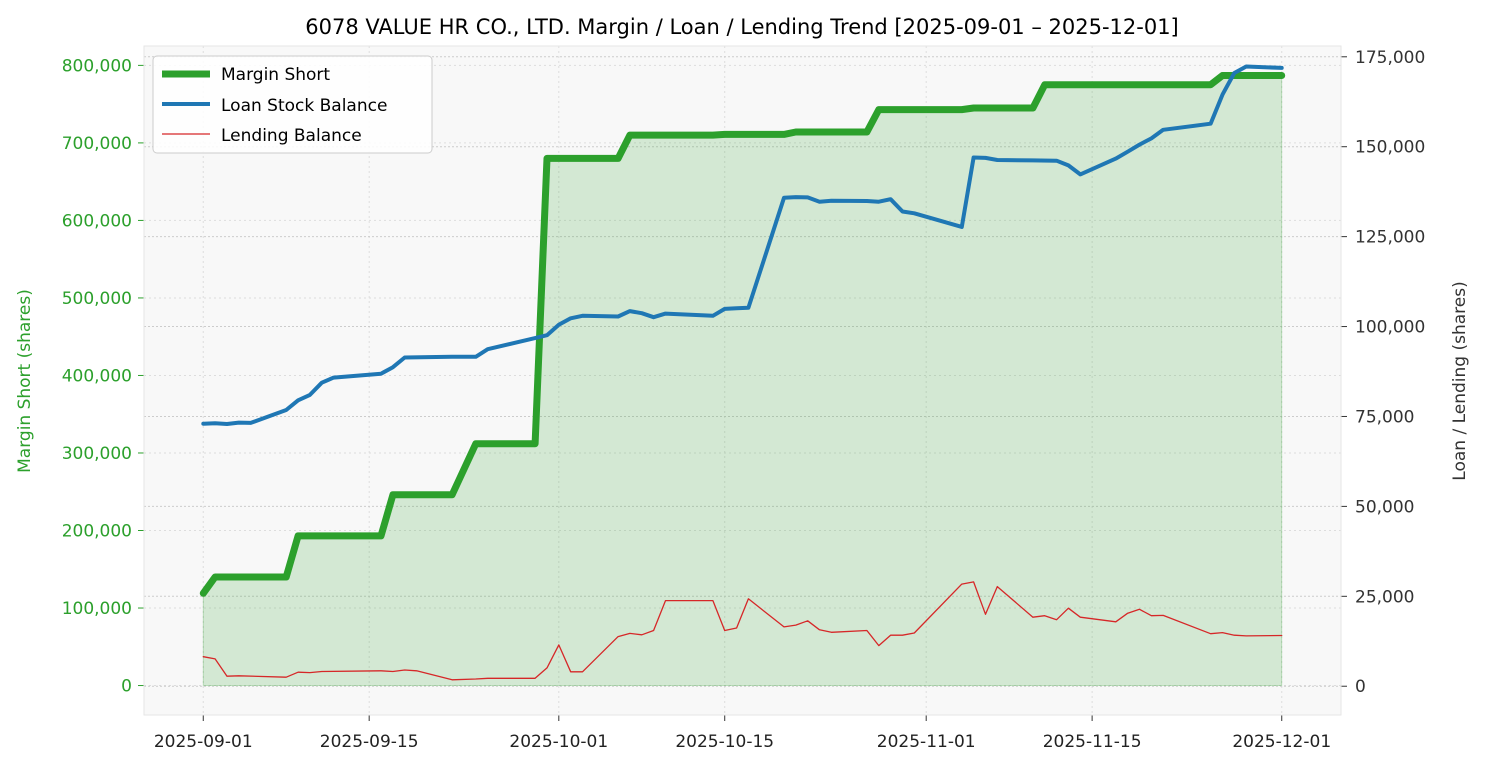 Image resolution: width=1485 pixels, height=765 pixels. Describe the element at coordinates (291, 136) in the screenshot. I see `legend-label-lending-balance: Lending Balance` at that location.